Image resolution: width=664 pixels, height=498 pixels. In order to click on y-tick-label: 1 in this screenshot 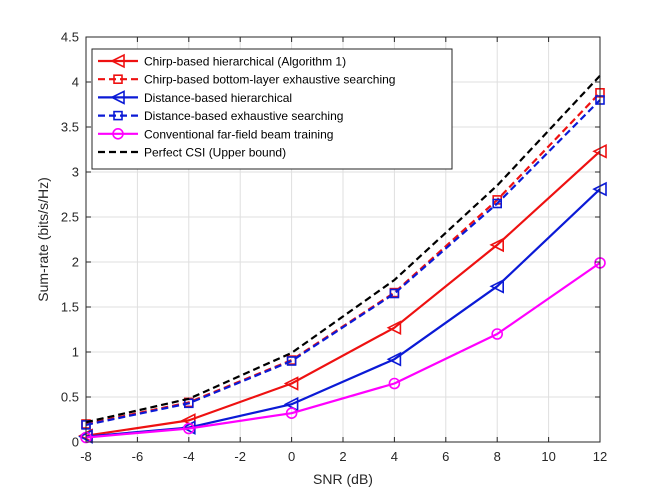, I will do `click(75, 352)`.